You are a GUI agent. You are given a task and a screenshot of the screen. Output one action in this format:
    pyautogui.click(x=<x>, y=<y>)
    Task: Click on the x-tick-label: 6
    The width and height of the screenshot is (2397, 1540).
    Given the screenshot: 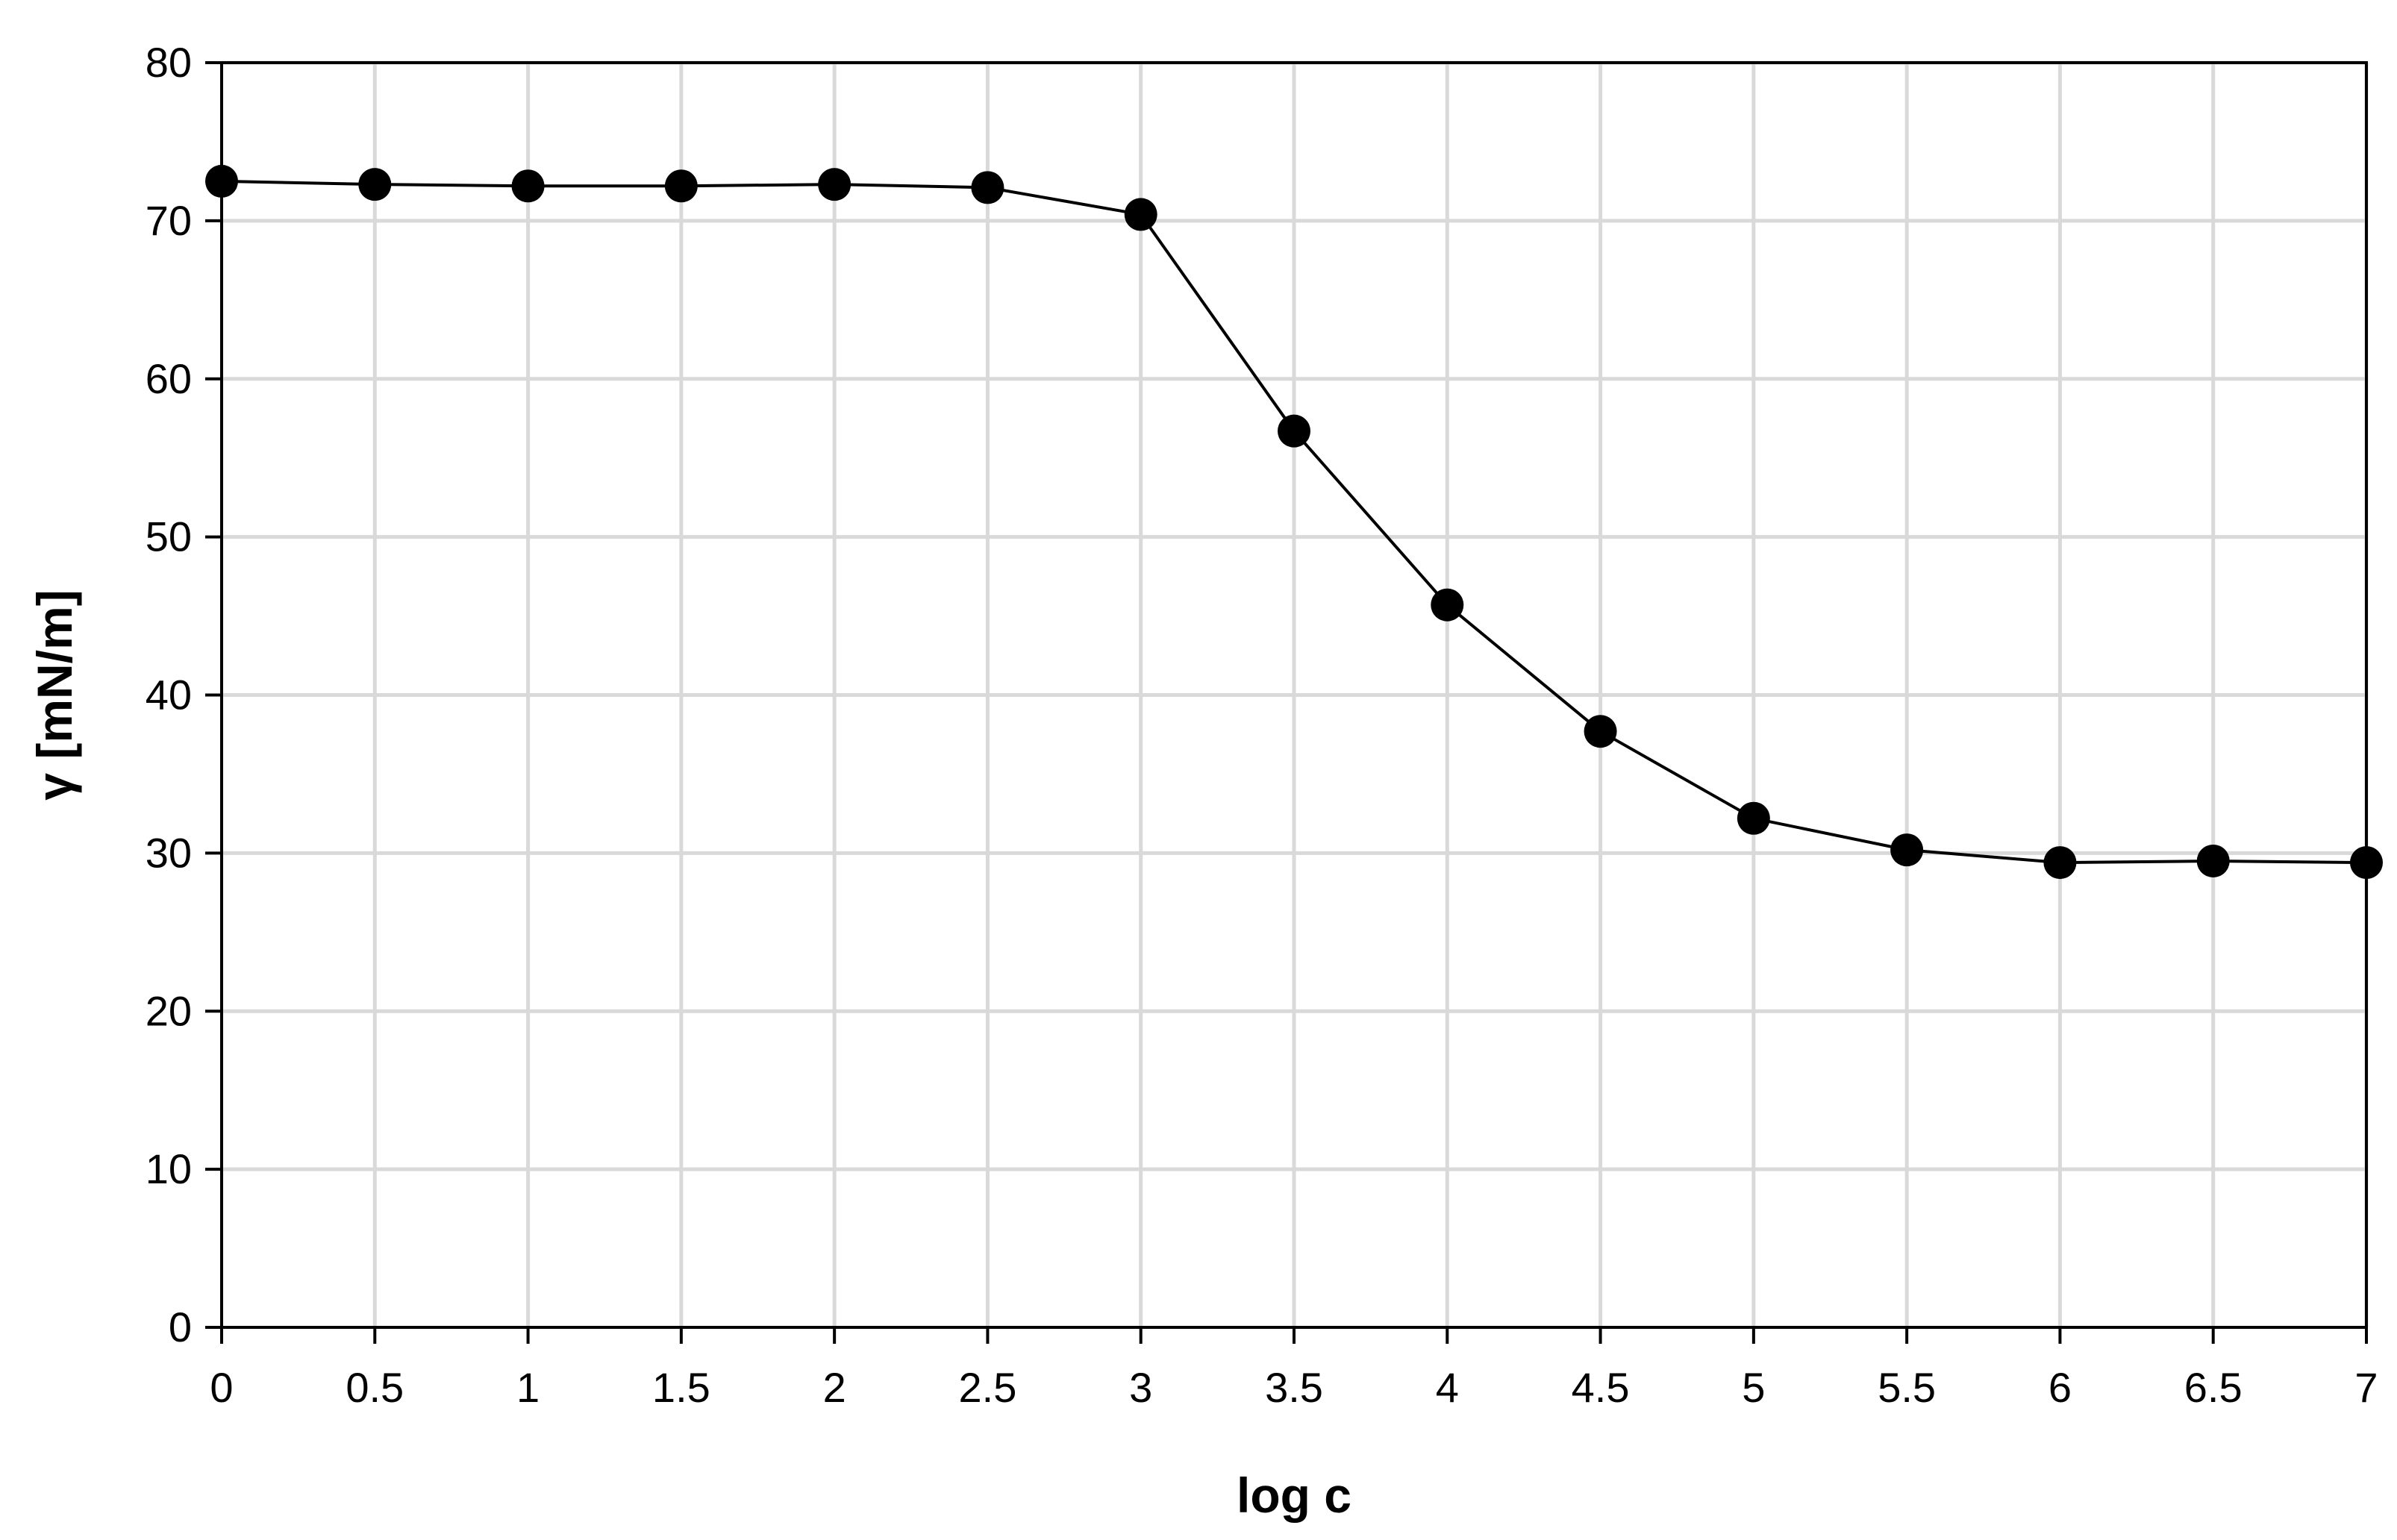 What is the action you would take?
    pyautogui.click(x=2060, y=1387)
    